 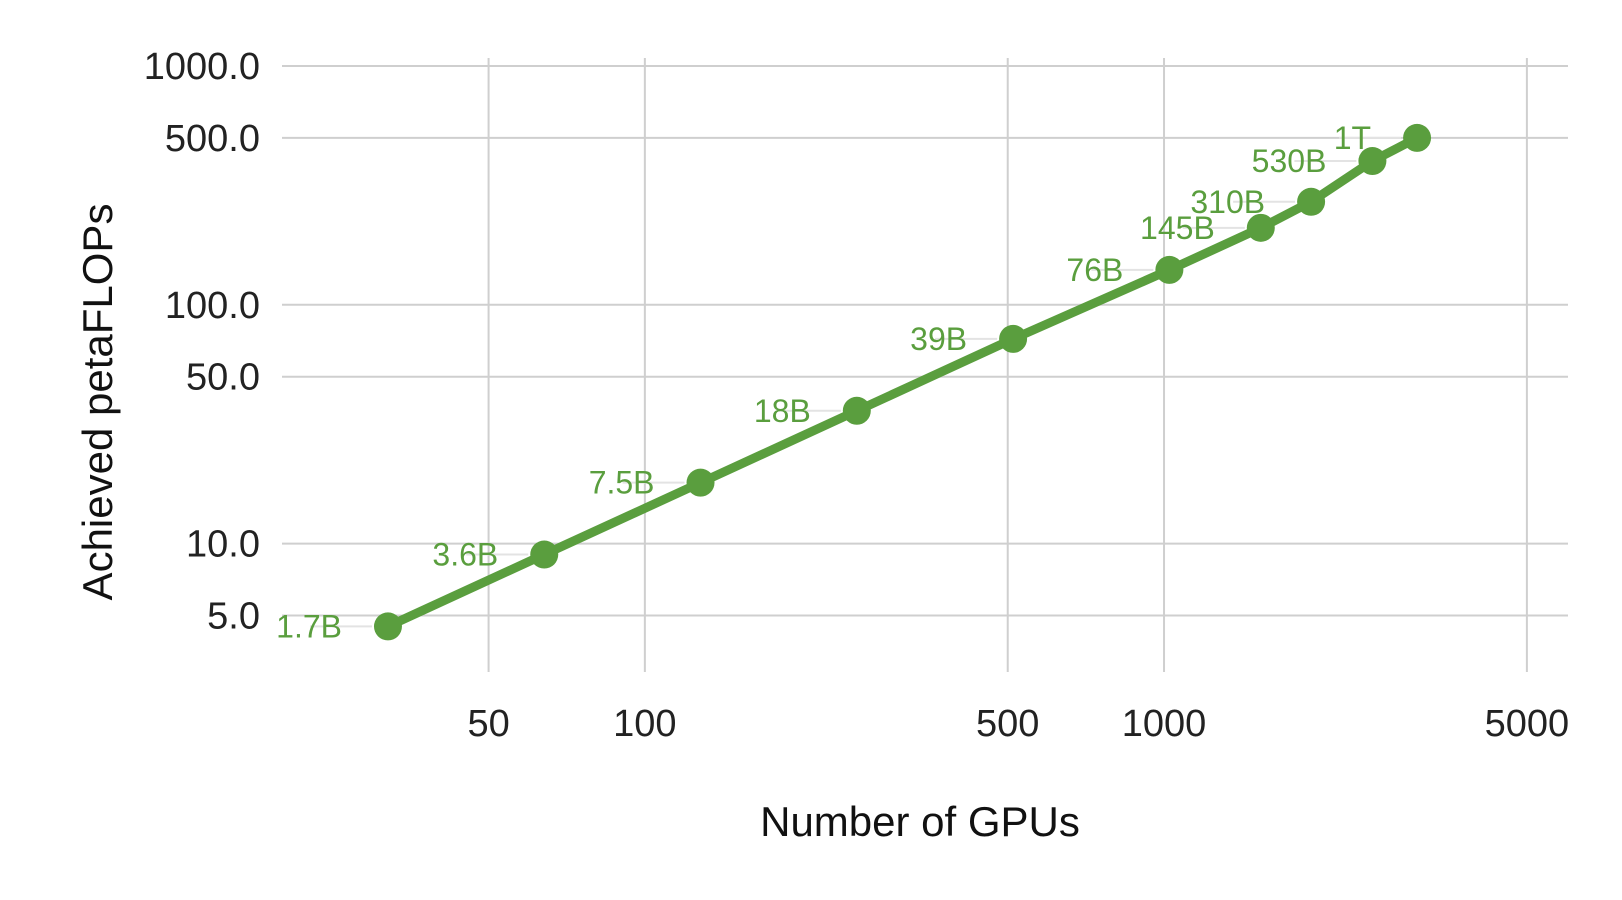 What do you see at coordinates (202, 67) in the screenshot?
I see `y-tick-label: 1000.0` at bounding box center [202, 67].